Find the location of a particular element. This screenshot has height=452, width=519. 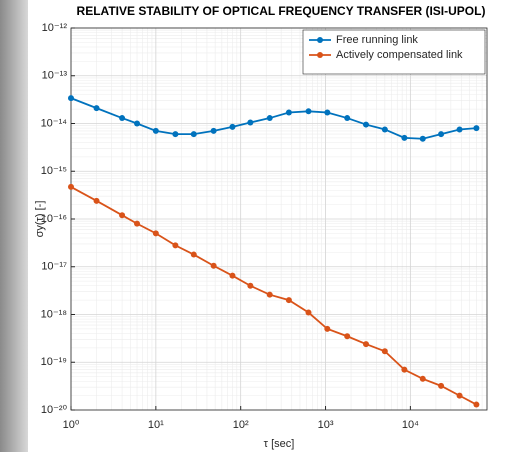

y-axis-label: σy(τ) [-] is located at coordinates (40, 219).